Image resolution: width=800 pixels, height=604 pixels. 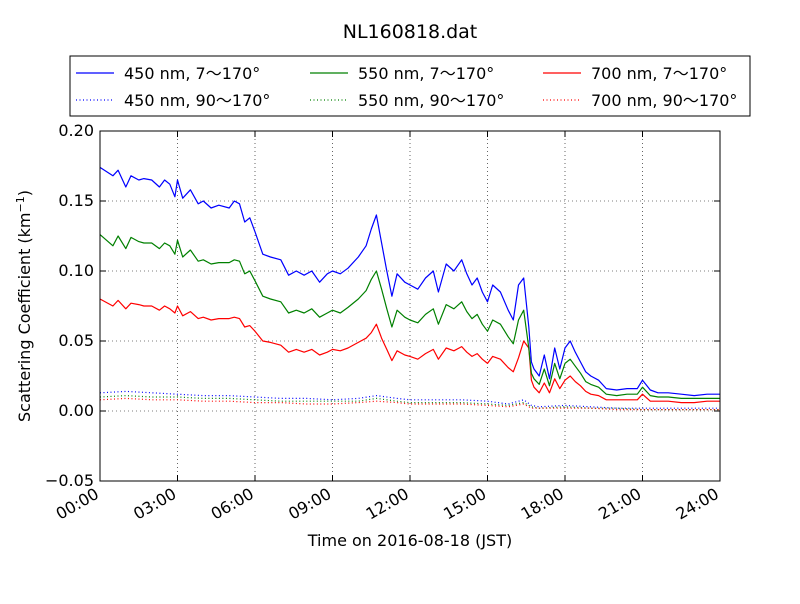 What do you see at coordinates (409, 540) in the screenshot?
I see `x-axis-label: Time on 2016-08-18 (JST)` at bounding box center [409, 540].